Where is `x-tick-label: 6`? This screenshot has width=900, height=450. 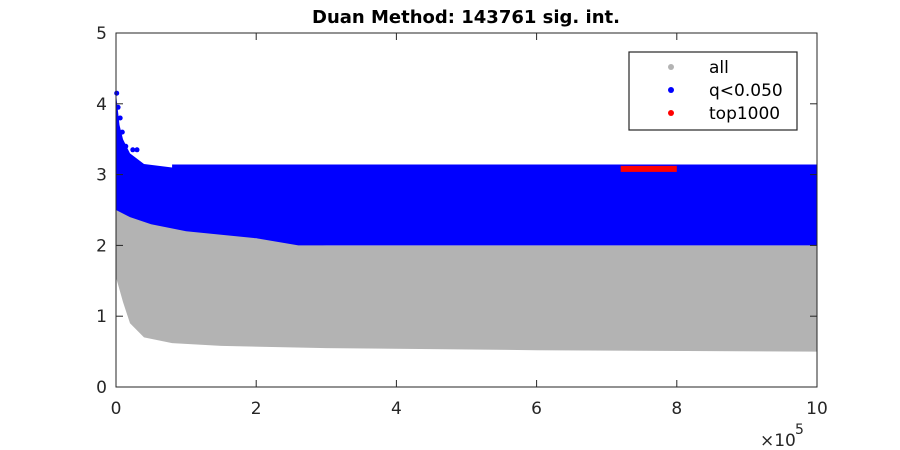
x-tick-label: 6 is located at coordinates (536, 409).